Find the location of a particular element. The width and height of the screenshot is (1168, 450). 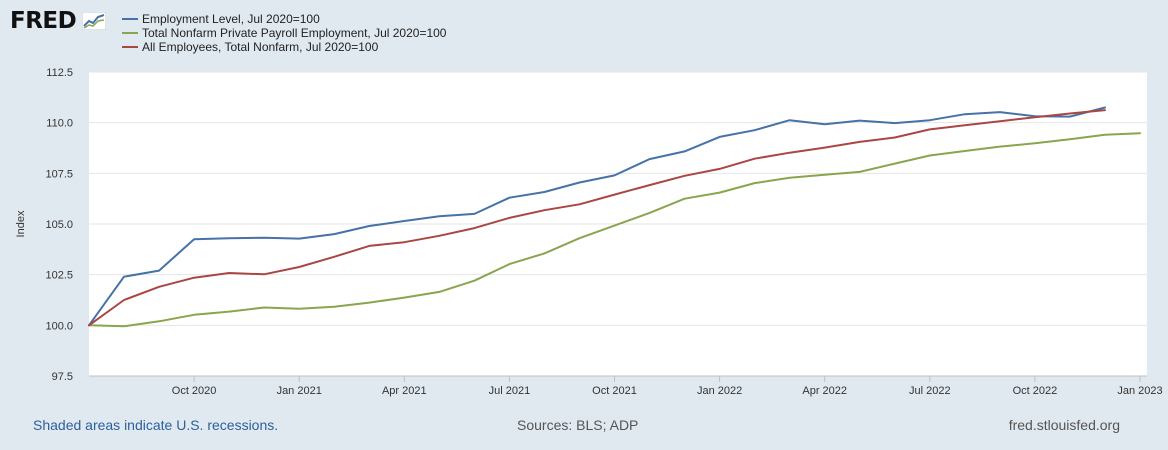

y-tick-label: 105.0 is located at coordinates (59, 225).